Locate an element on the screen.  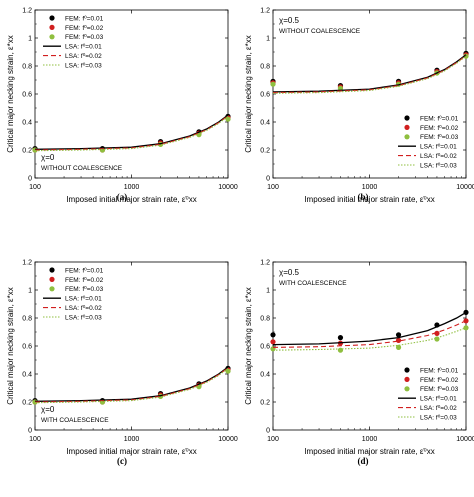
coalescence-annotation: WITH COALESCENCE is located at coordinates (75, 420).